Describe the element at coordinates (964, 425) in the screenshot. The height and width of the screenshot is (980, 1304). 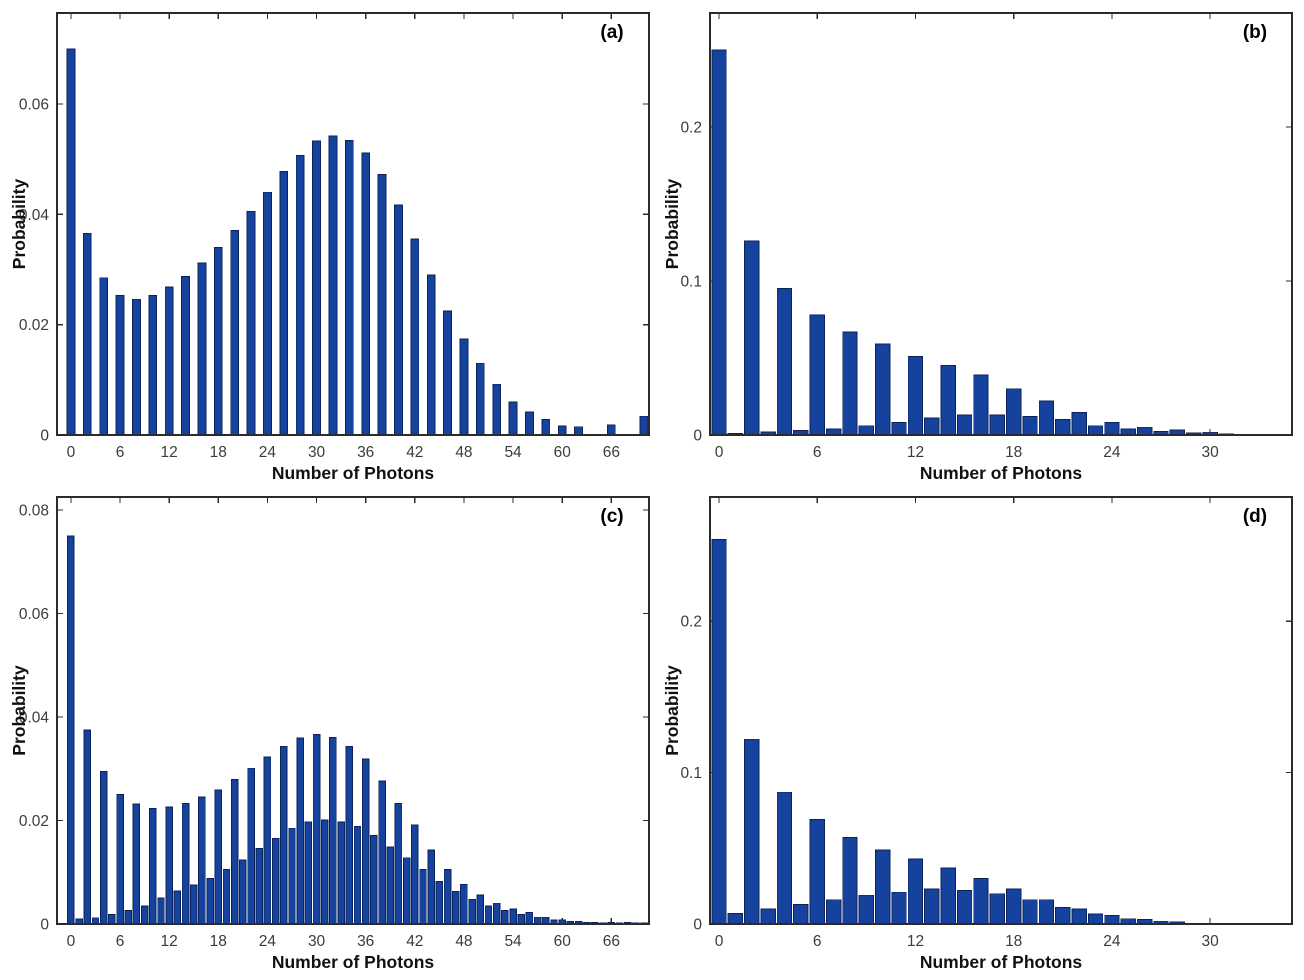
I see `bar-n15` at that location.